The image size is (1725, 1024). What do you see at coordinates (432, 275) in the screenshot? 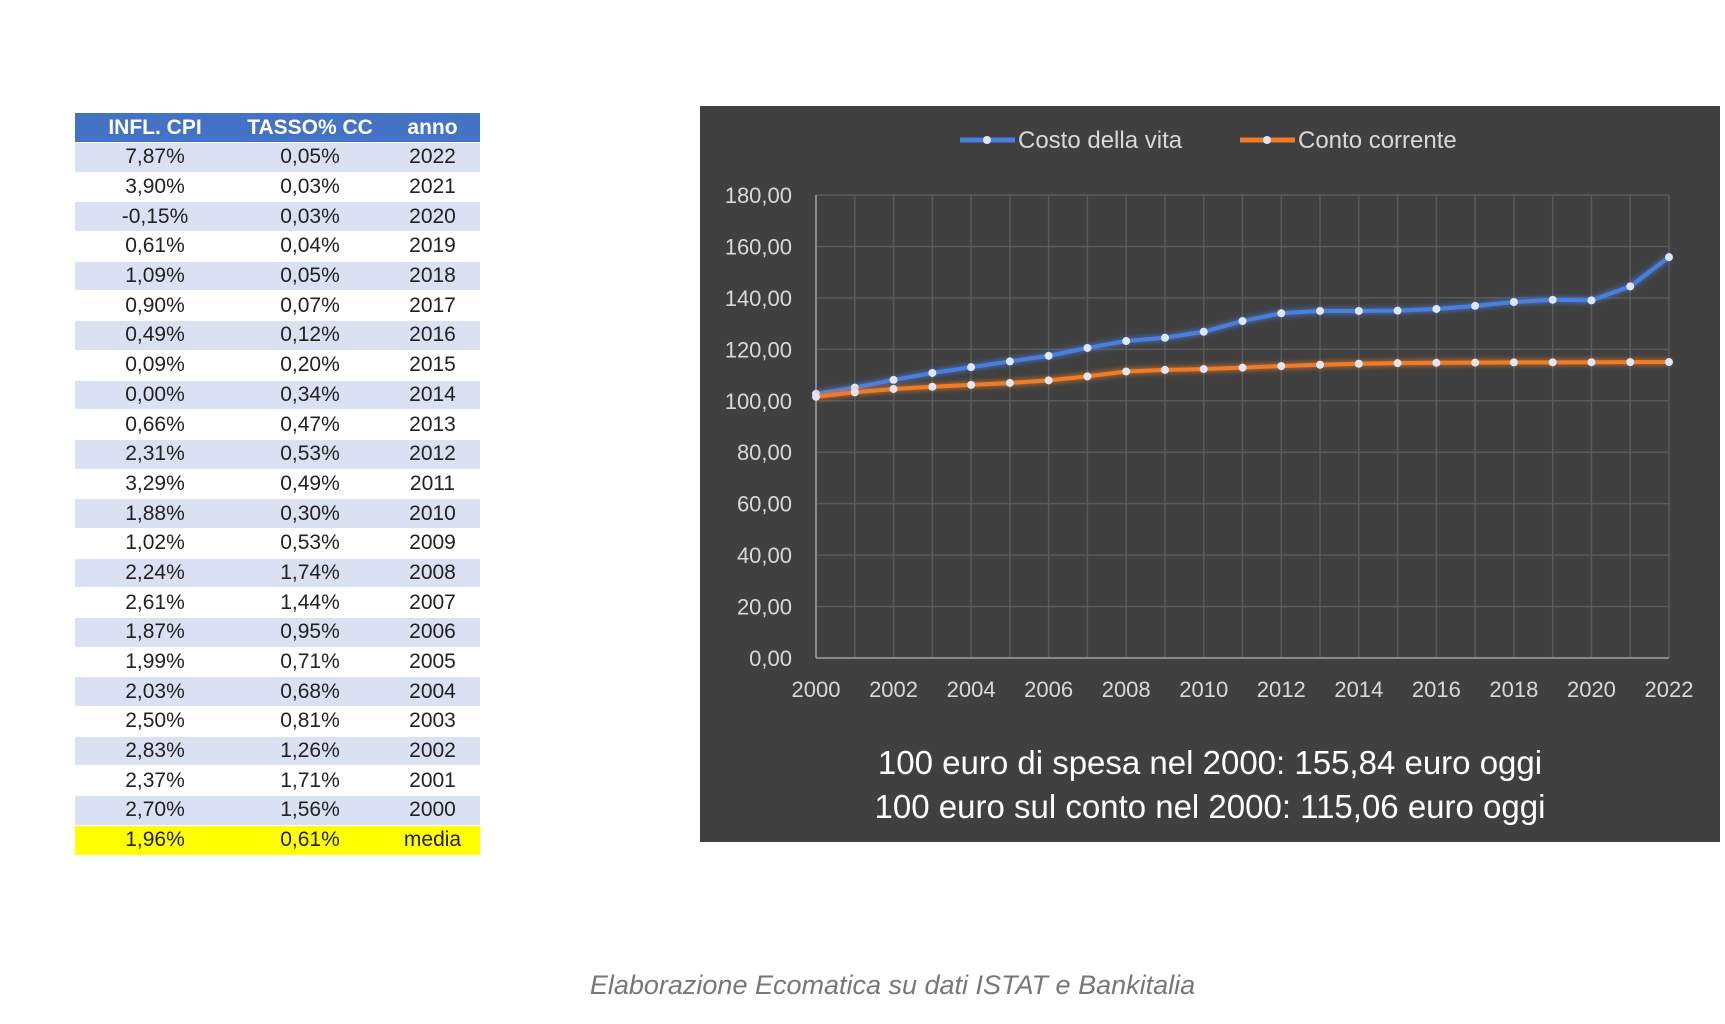
I see `cell-anno: 2018` at bounding box center [432, 275].